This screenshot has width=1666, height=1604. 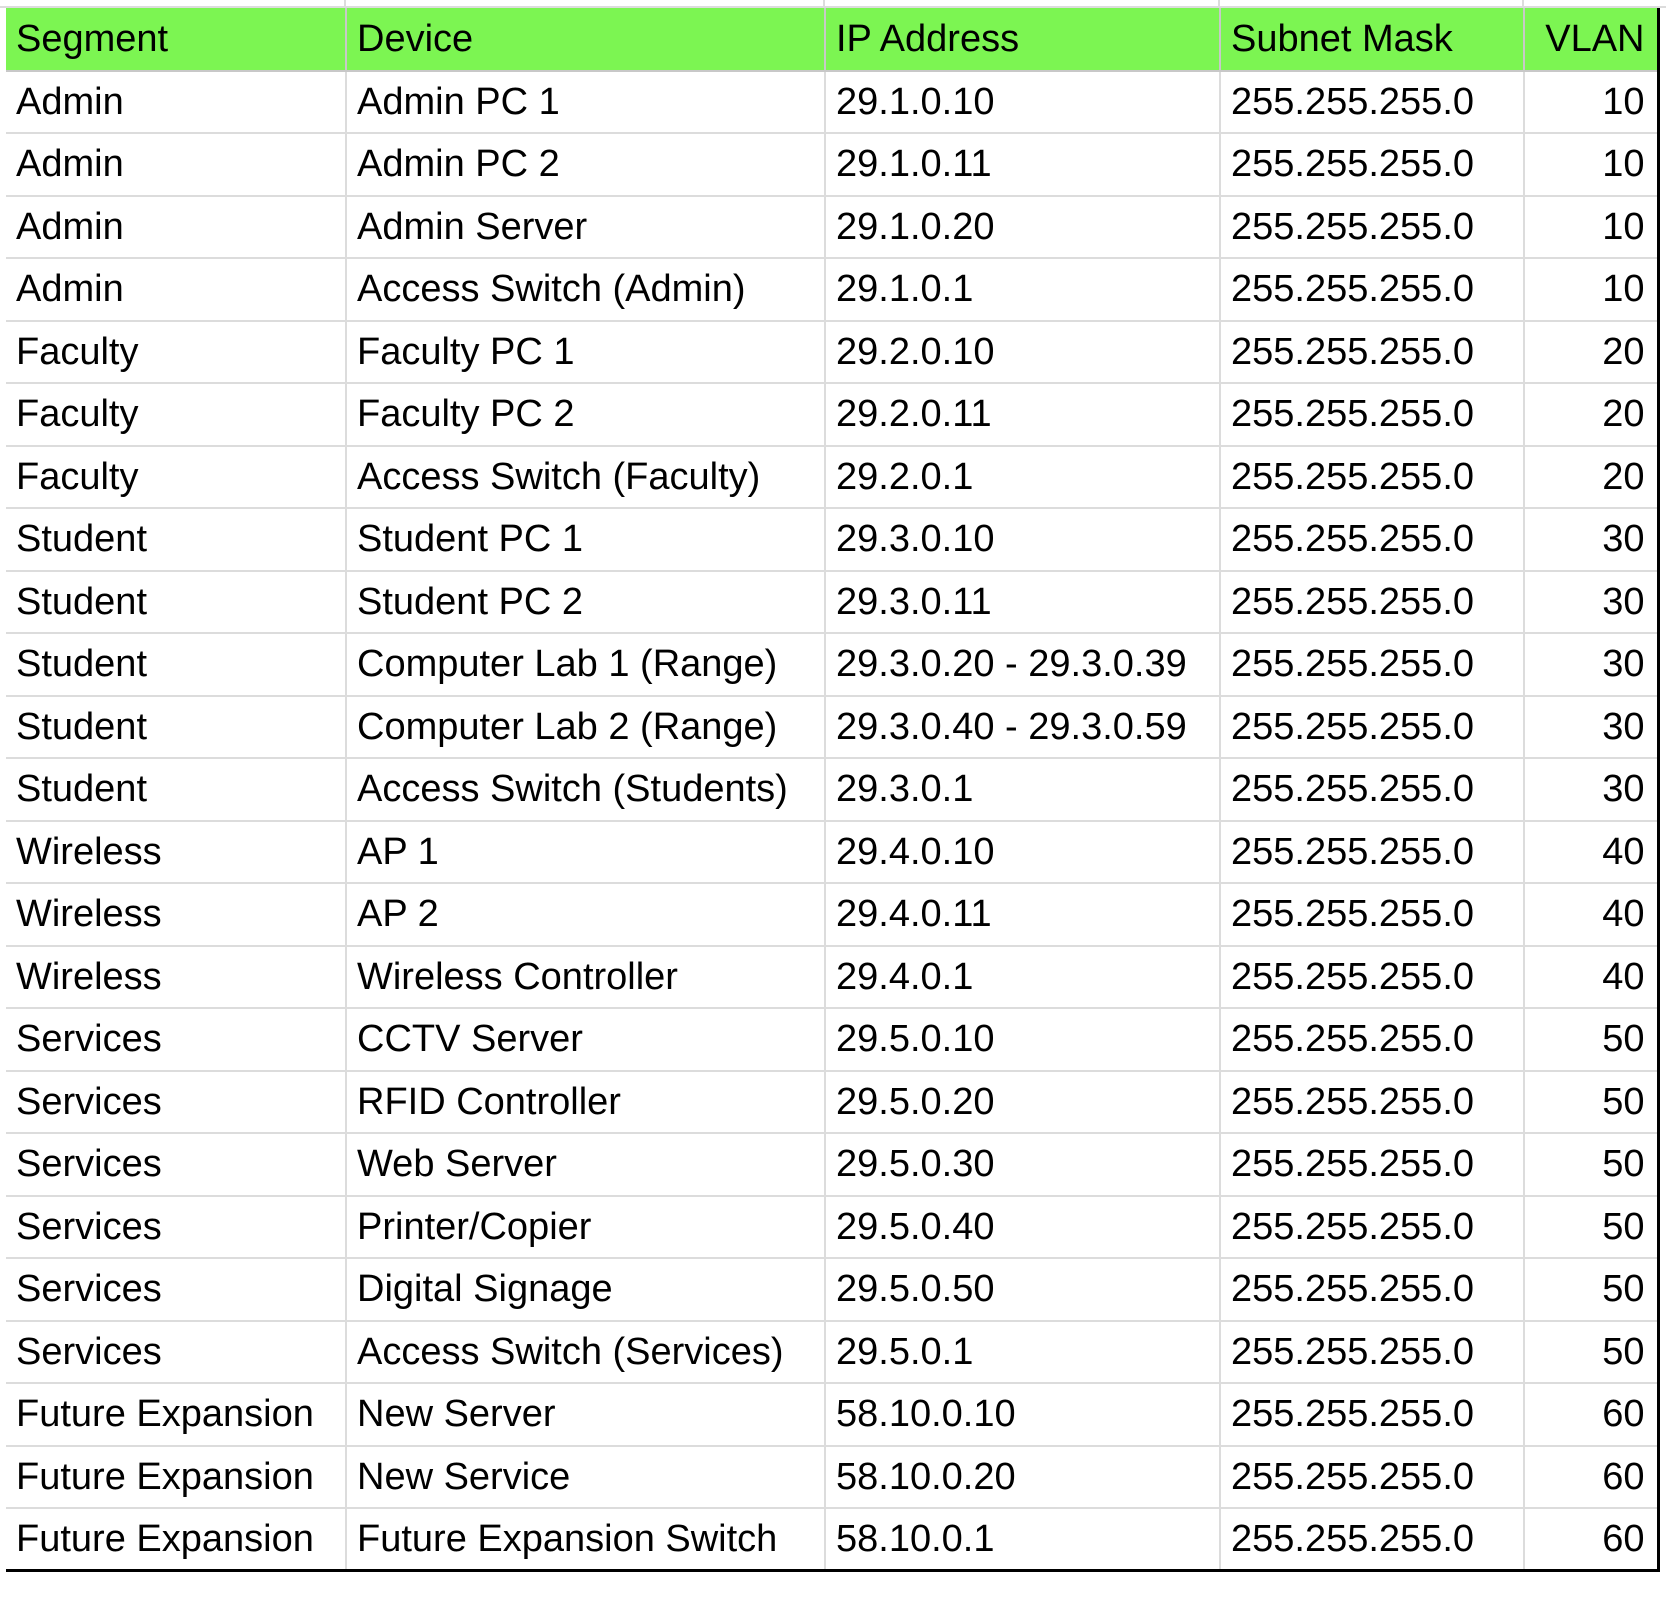 I want to click on cell-ip-address: 29.2.0.10, so click(x=1023, y=352).